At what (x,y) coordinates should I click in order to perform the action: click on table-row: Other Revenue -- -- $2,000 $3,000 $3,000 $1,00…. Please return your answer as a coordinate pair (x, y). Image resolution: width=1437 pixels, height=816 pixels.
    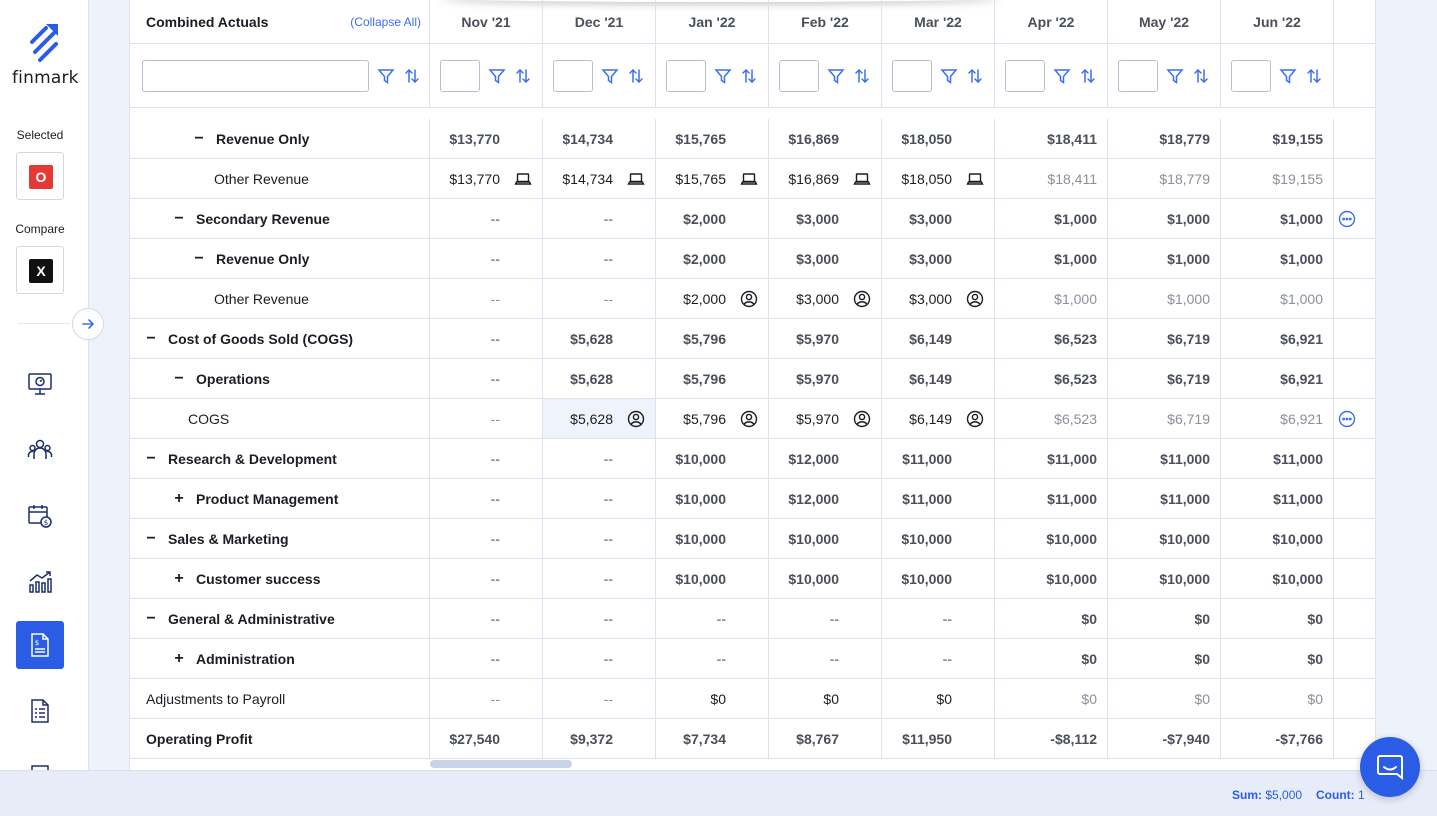
    Looking at the image, I should click on (752, 299).